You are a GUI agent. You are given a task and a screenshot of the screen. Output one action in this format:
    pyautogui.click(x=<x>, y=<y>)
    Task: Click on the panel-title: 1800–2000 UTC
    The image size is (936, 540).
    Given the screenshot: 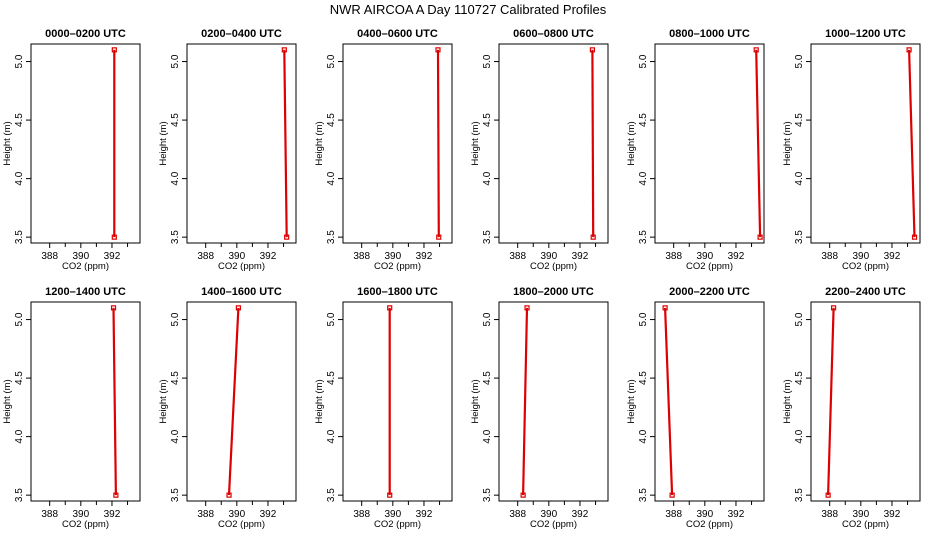 What is the action you would take?
    pyautogui.click(x=553, y=292)
    